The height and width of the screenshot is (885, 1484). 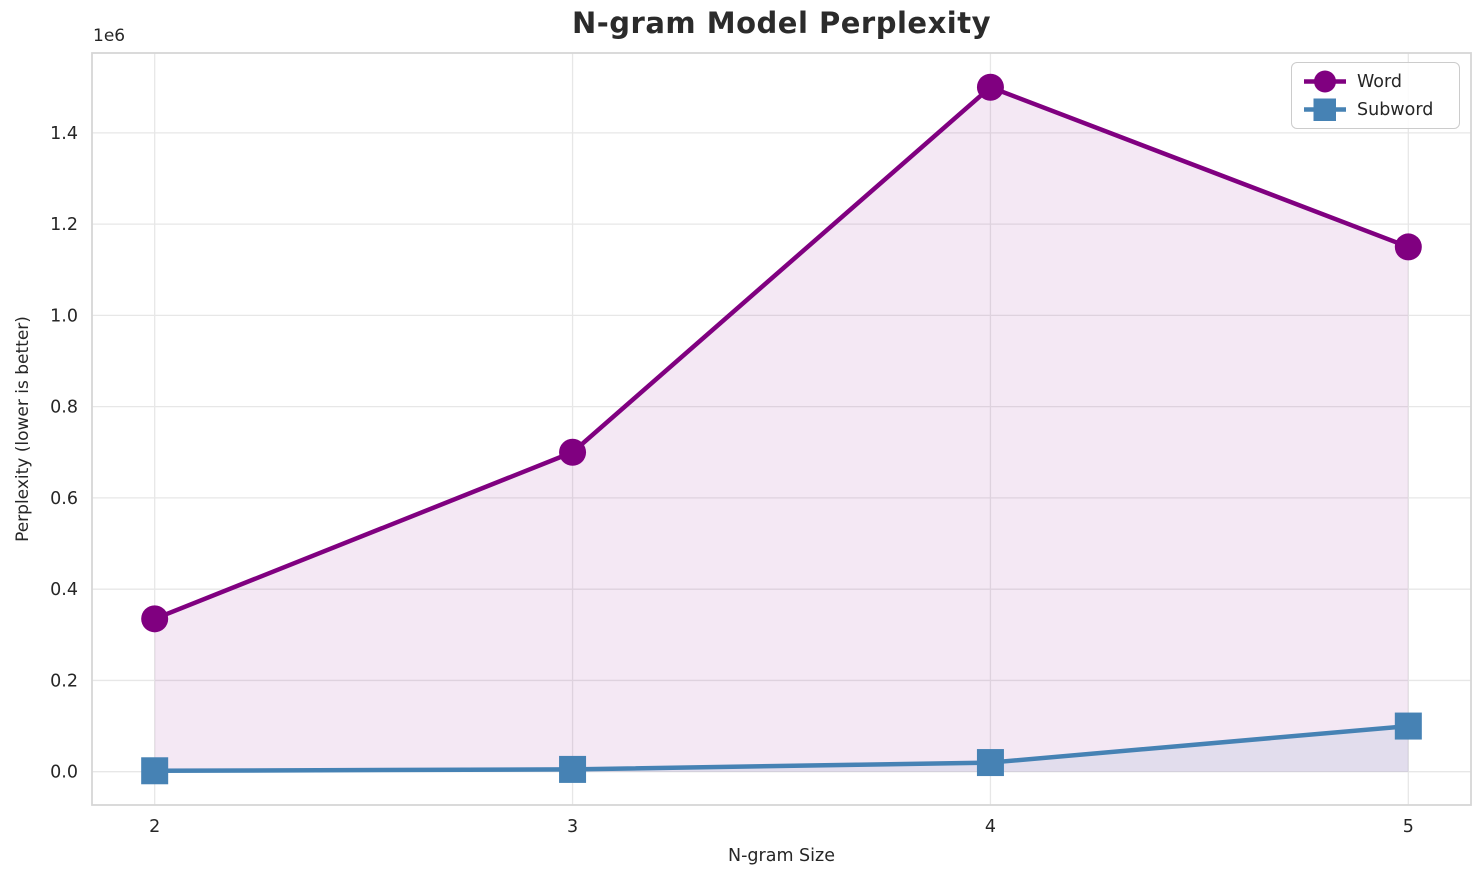 I want to click on legend-item-word: Word, so click(x=1375, y=81).